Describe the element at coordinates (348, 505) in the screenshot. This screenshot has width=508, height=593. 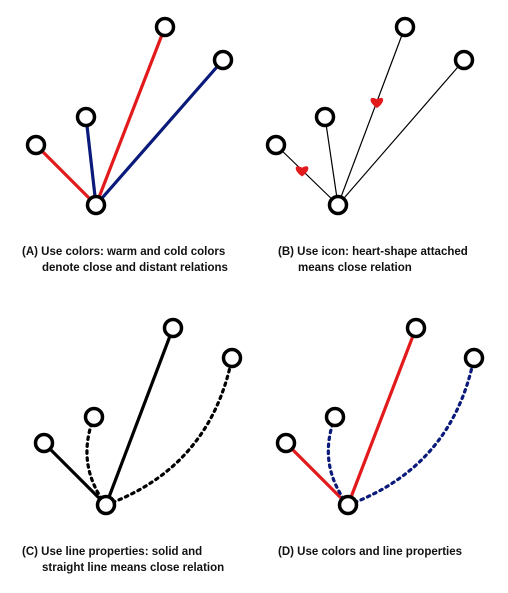
I see `panel-d-center-node` at that location.